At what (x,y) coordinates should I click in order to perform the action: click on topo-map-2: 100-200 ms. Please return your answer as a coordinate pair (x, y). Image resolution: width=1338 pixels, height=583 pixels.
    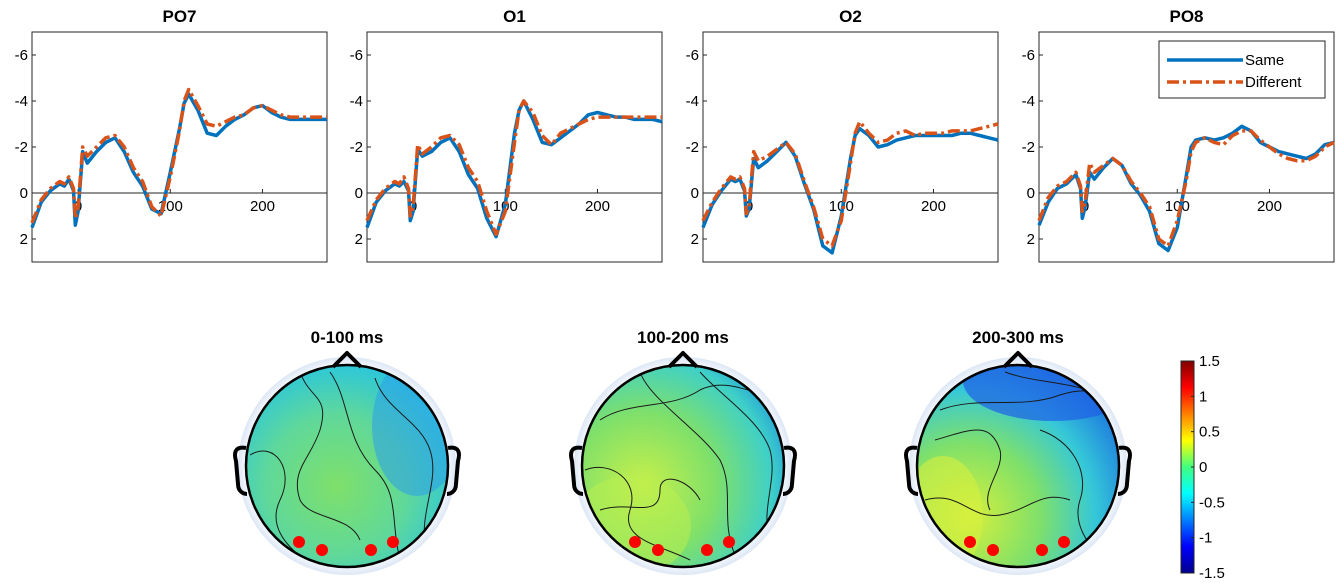
    Looking at the image, I should click on (683, 451).